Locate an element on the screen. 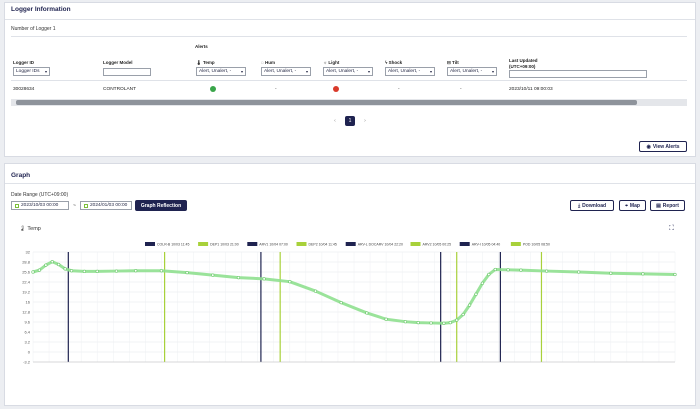 The width and height of the screenshot is (700, 409). last-updated-filter-input is located at coordinates (578, 74).